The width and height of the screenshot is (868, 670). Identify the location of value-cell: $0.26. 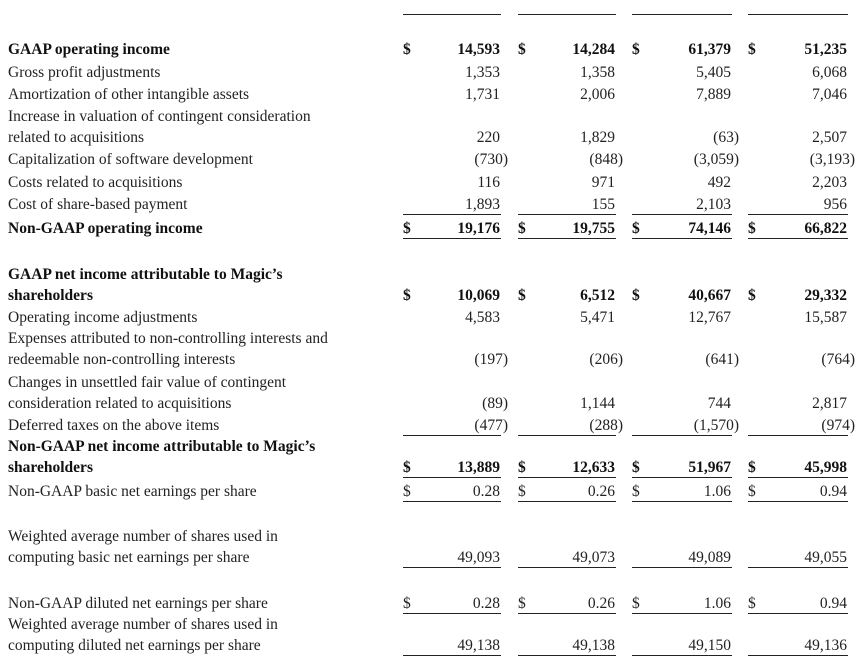
(567, 603).